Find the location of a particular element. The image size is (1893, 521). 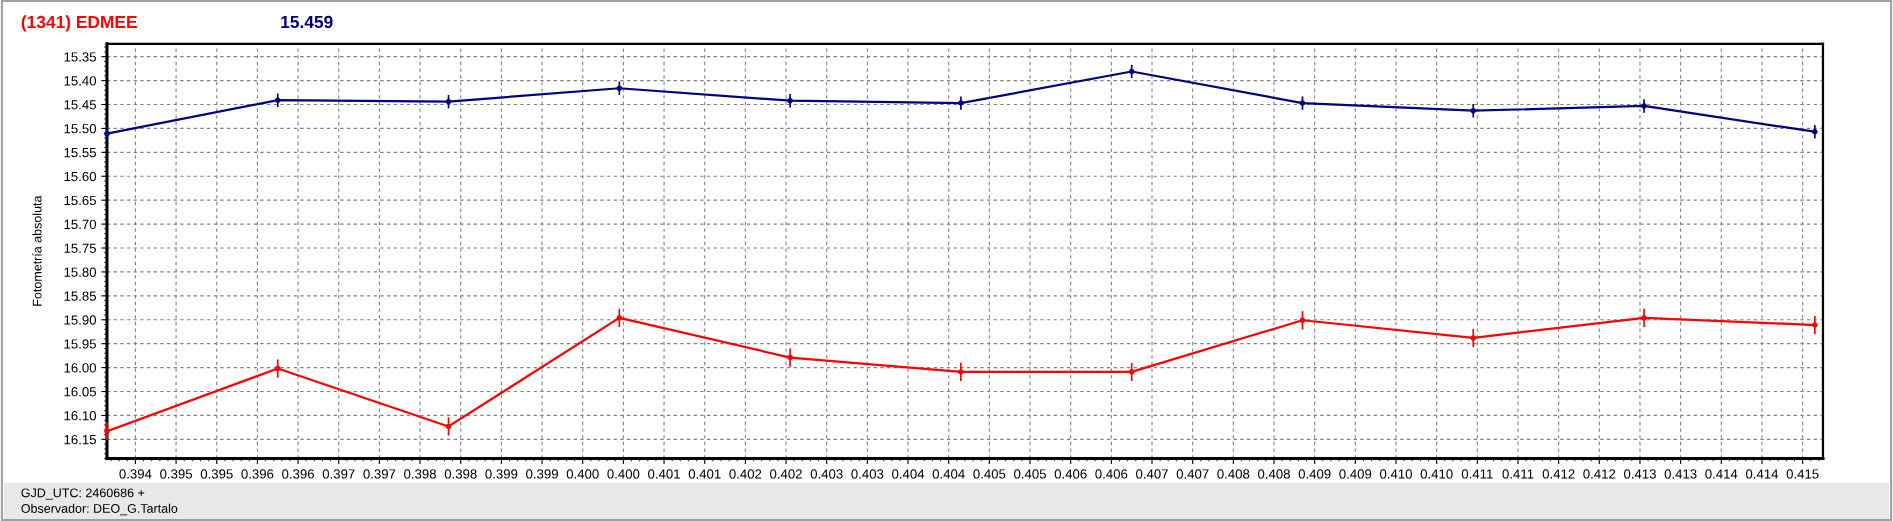

y-tick-label: 15.40 is located at coordinates (80, 81).